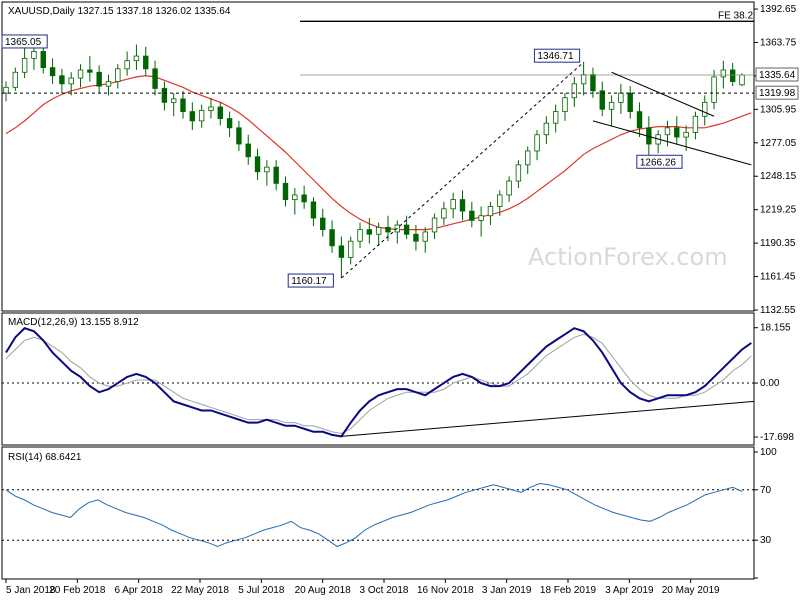  What do you see at coordinates (138, 590) in the screenshot?
I see `x-tick-label: 6 Apr 2018` at bounding box center [138, 590].